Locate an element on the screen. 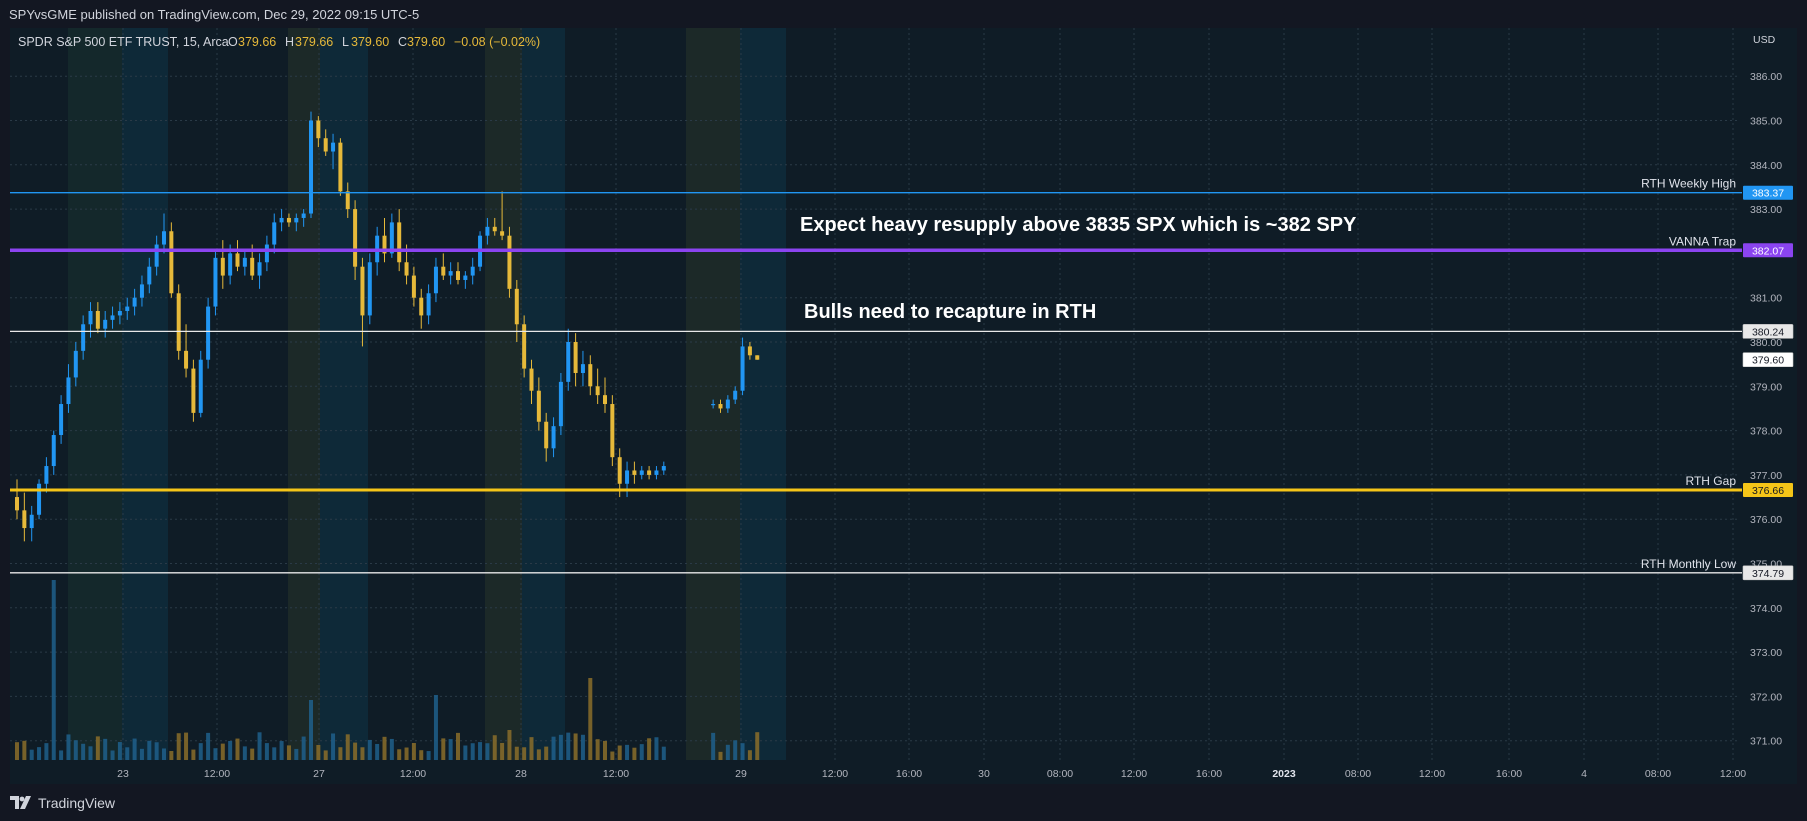 Image resolution: width=1807 pixels, height=821 pixels. ohlc-key: C is located at coordinates (402, 42).